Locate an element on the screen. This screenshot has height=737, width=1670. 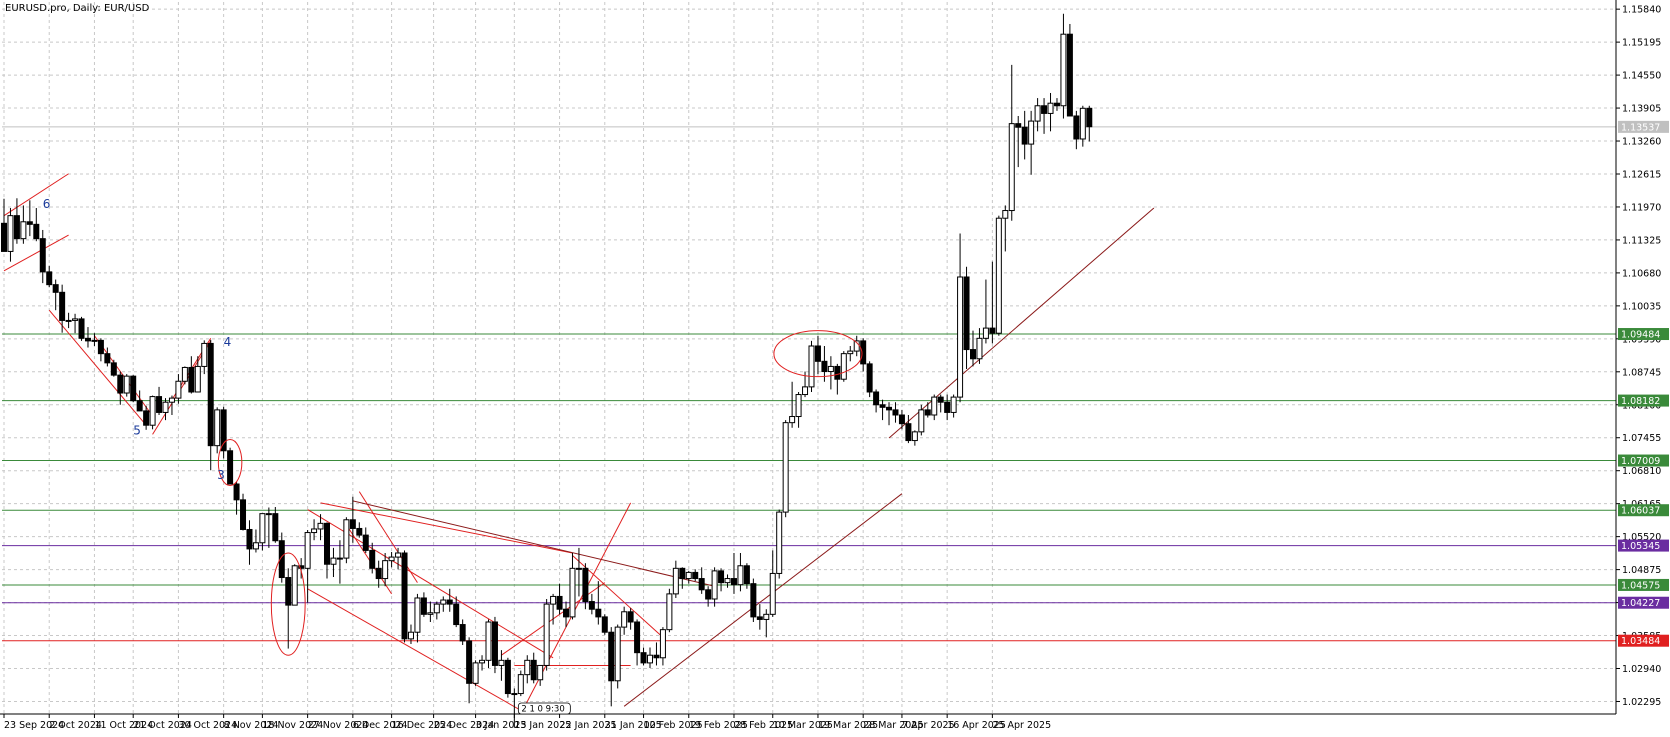
x-tick-label: 25 Apr 2025 is located at coordinates (1021, 725).